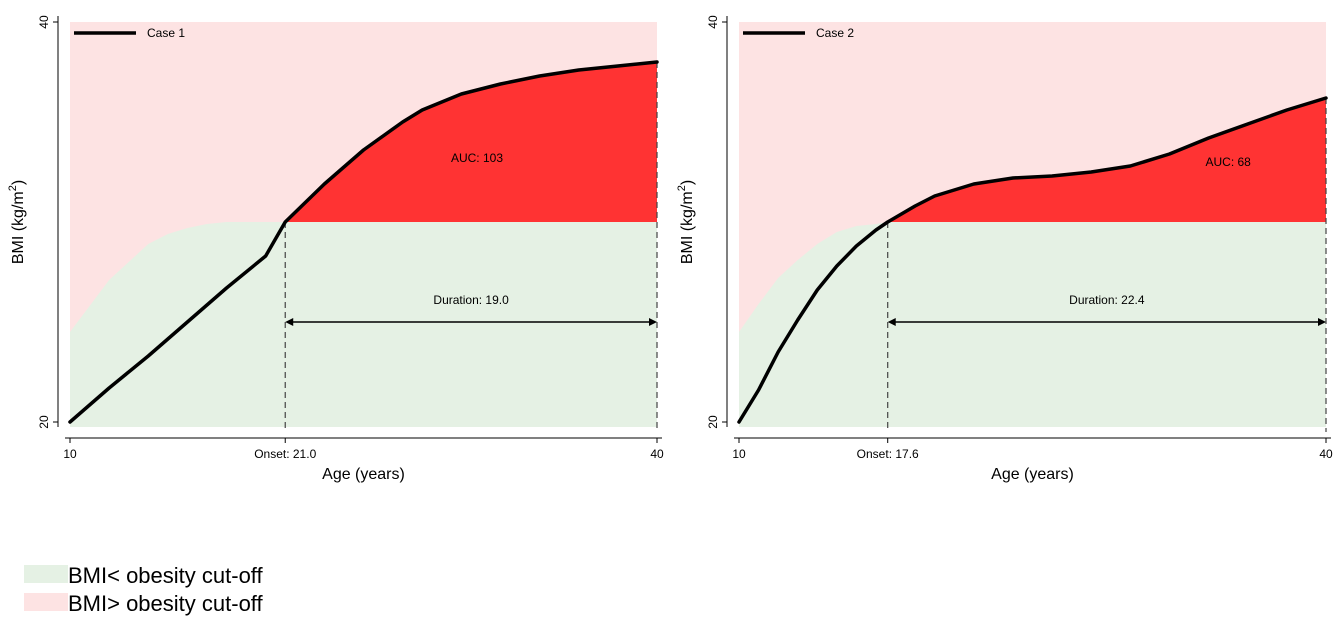 The image size is (1342, 637). Describe the element at coordinates (1107, 300) in the screenshot. I see `duration-label: Duration: 22.4` at that location.